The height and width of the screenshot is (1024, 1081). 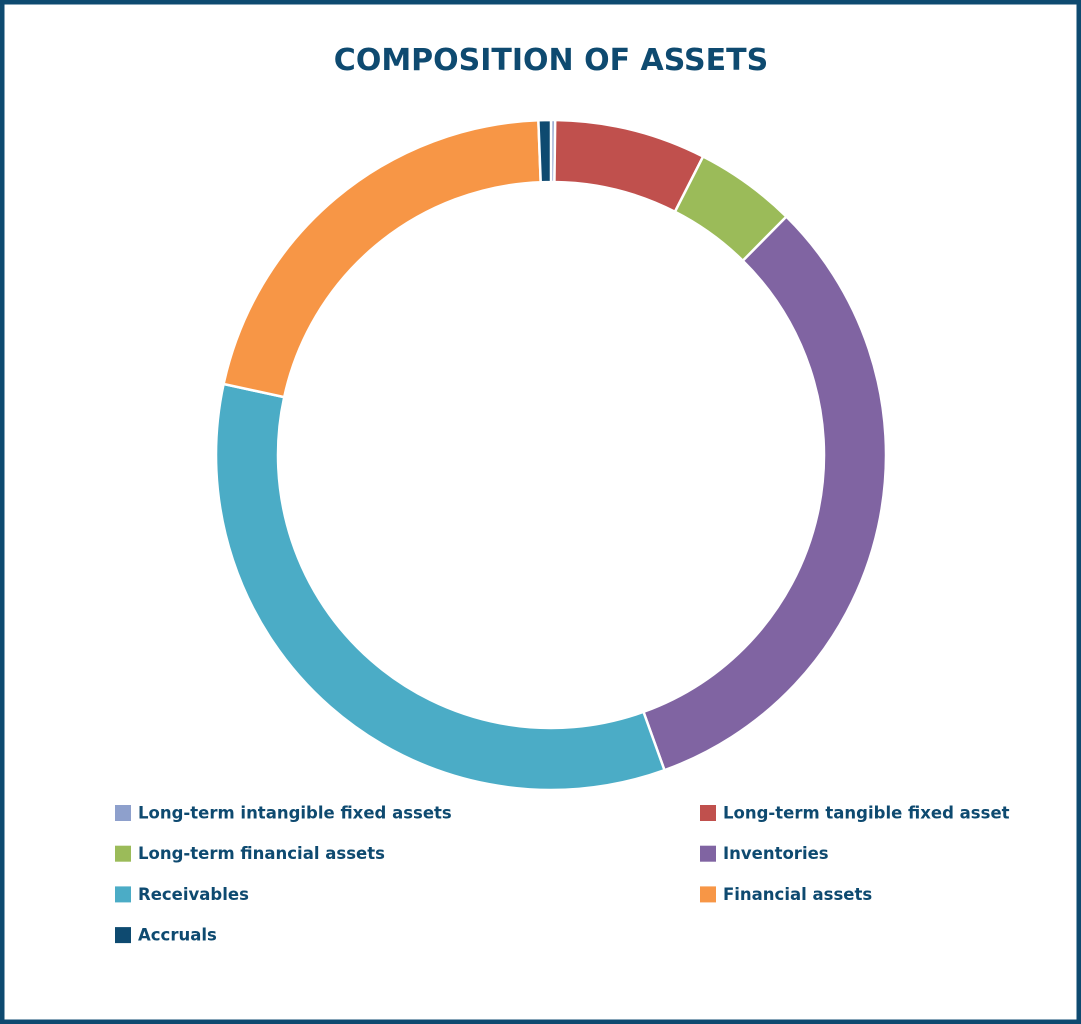 I want to click on legend-label: Long-term financial assets, so click(x=261, y=853).